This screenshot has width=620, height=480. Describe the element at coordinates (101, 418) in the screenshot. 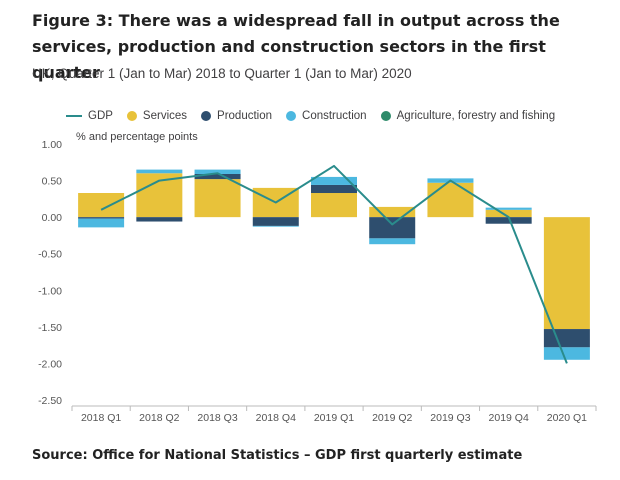

I see `x-tick-label: 2018 Q1` at that location.